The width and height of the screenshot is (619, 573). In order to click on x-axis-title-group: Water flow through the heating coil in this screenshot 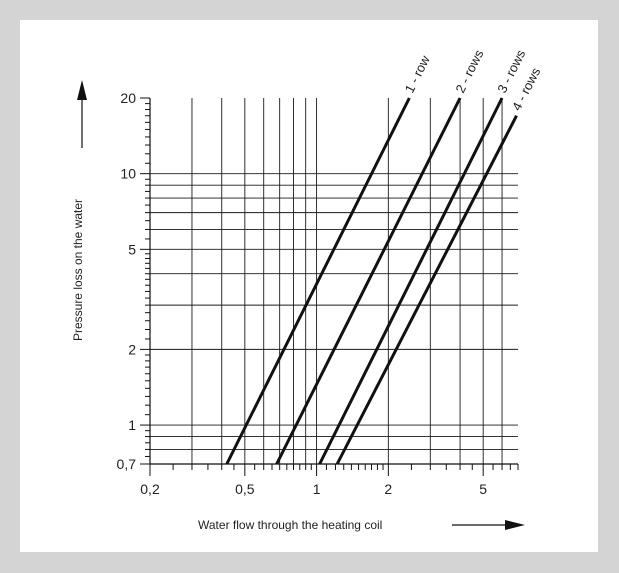, I will do `click(361, 525)`.